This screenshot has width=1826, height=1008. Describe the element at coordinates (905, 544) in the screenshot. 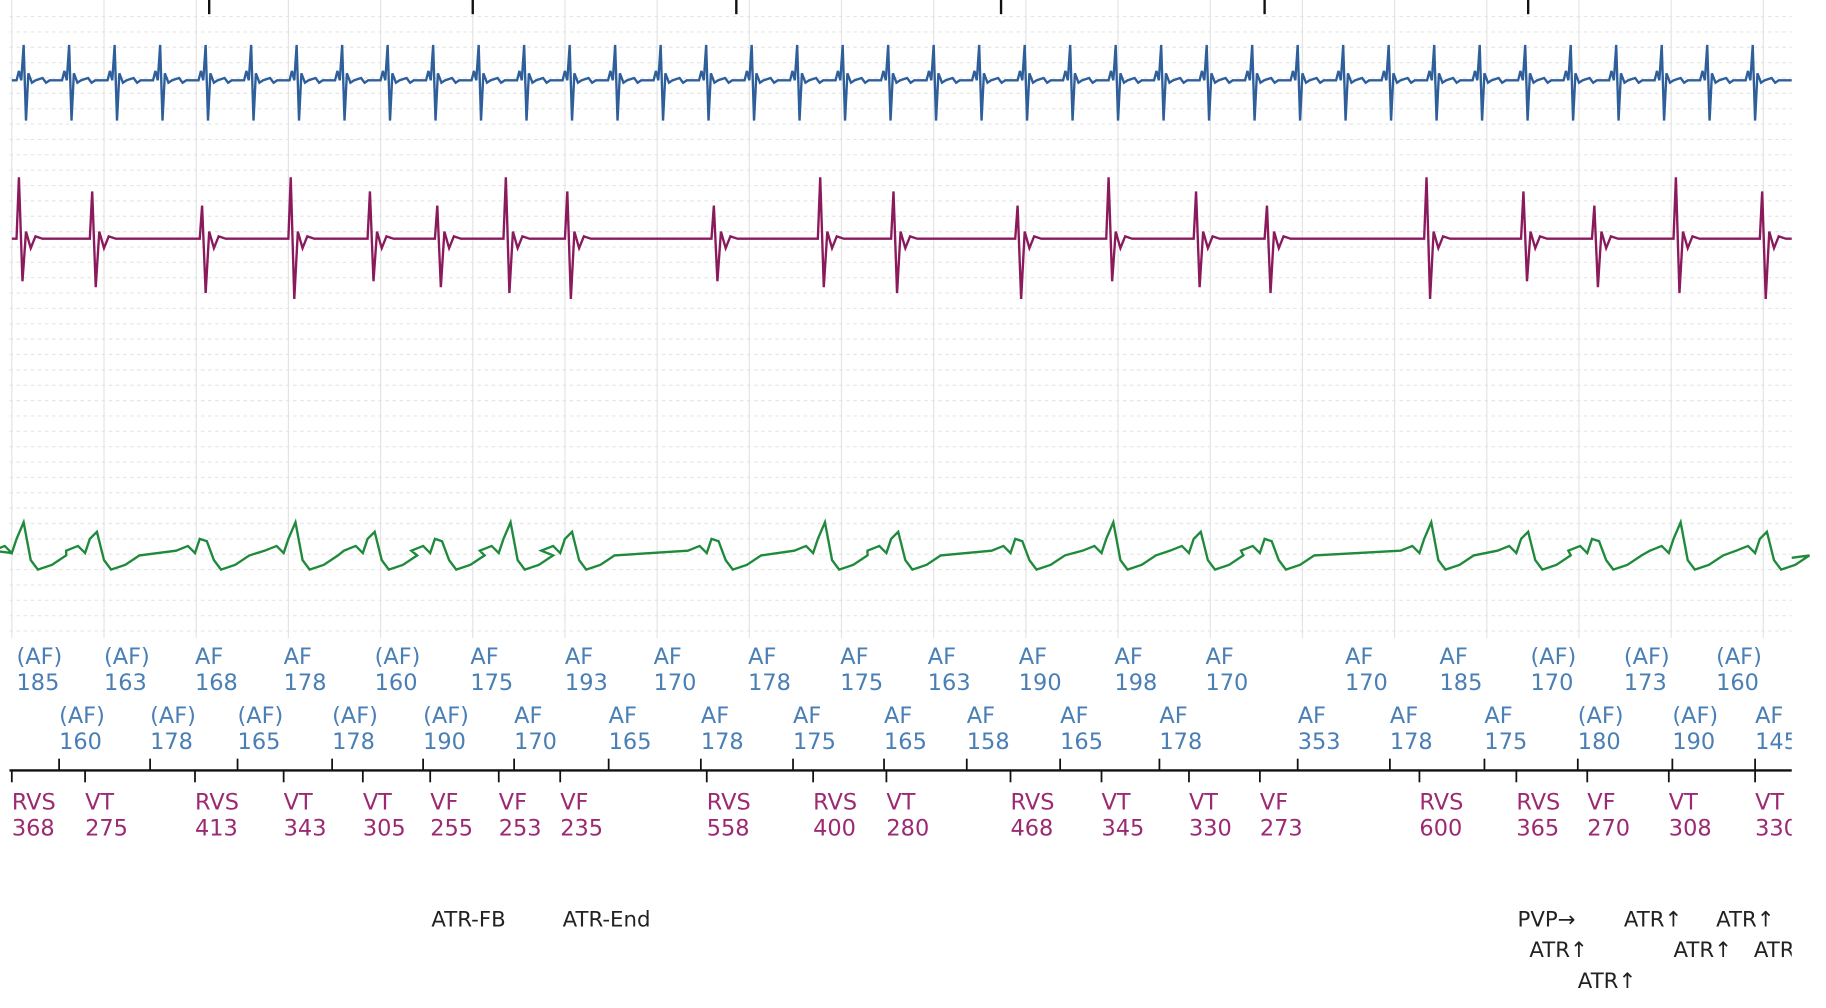

I see `trace-green` at that location.